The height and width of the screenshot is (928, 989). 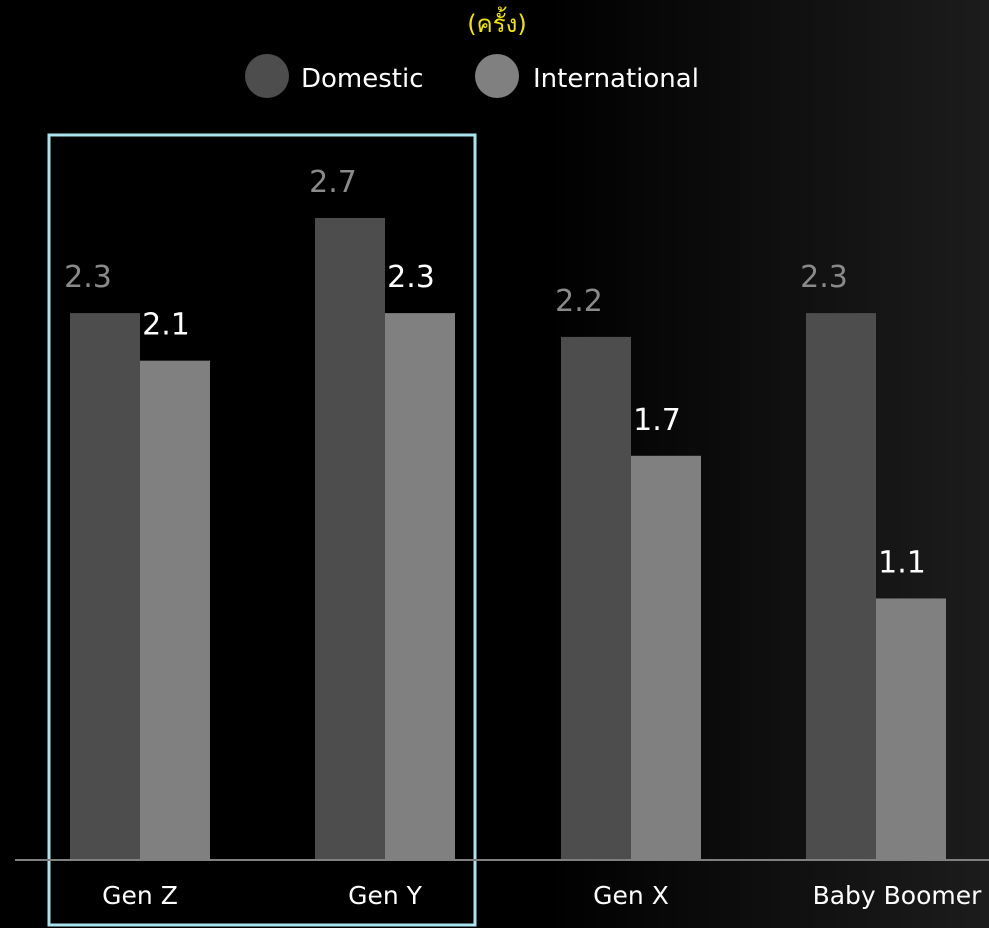 I want to click on bar-international-gen-z, so click(x=175, y=610).